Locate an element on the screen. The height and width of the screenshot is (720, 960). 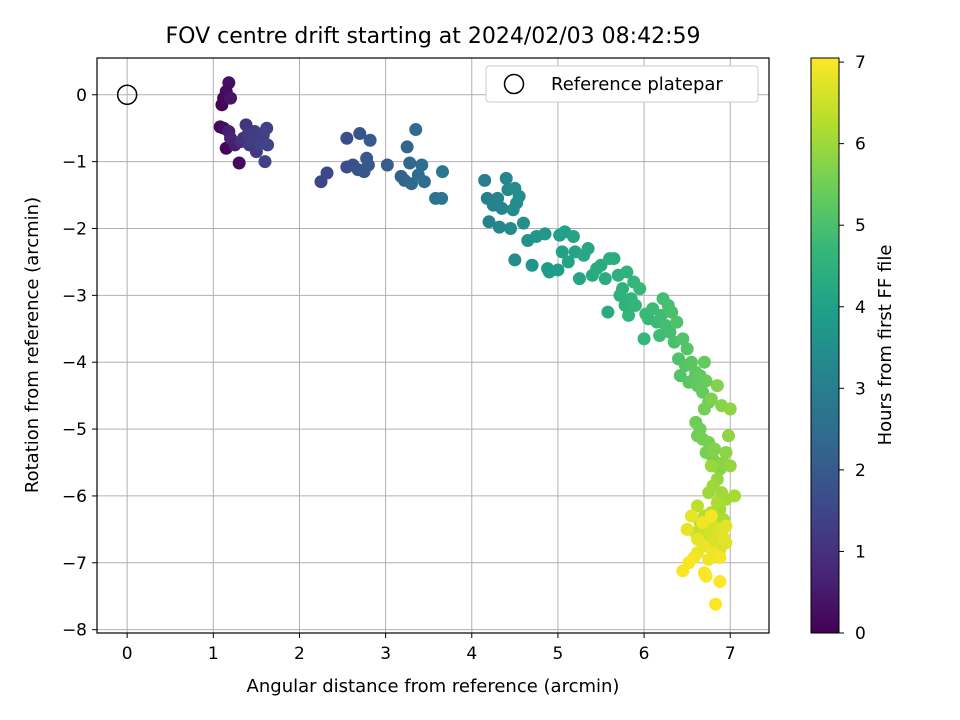
reference-marker is located at coordinates (127, 95).